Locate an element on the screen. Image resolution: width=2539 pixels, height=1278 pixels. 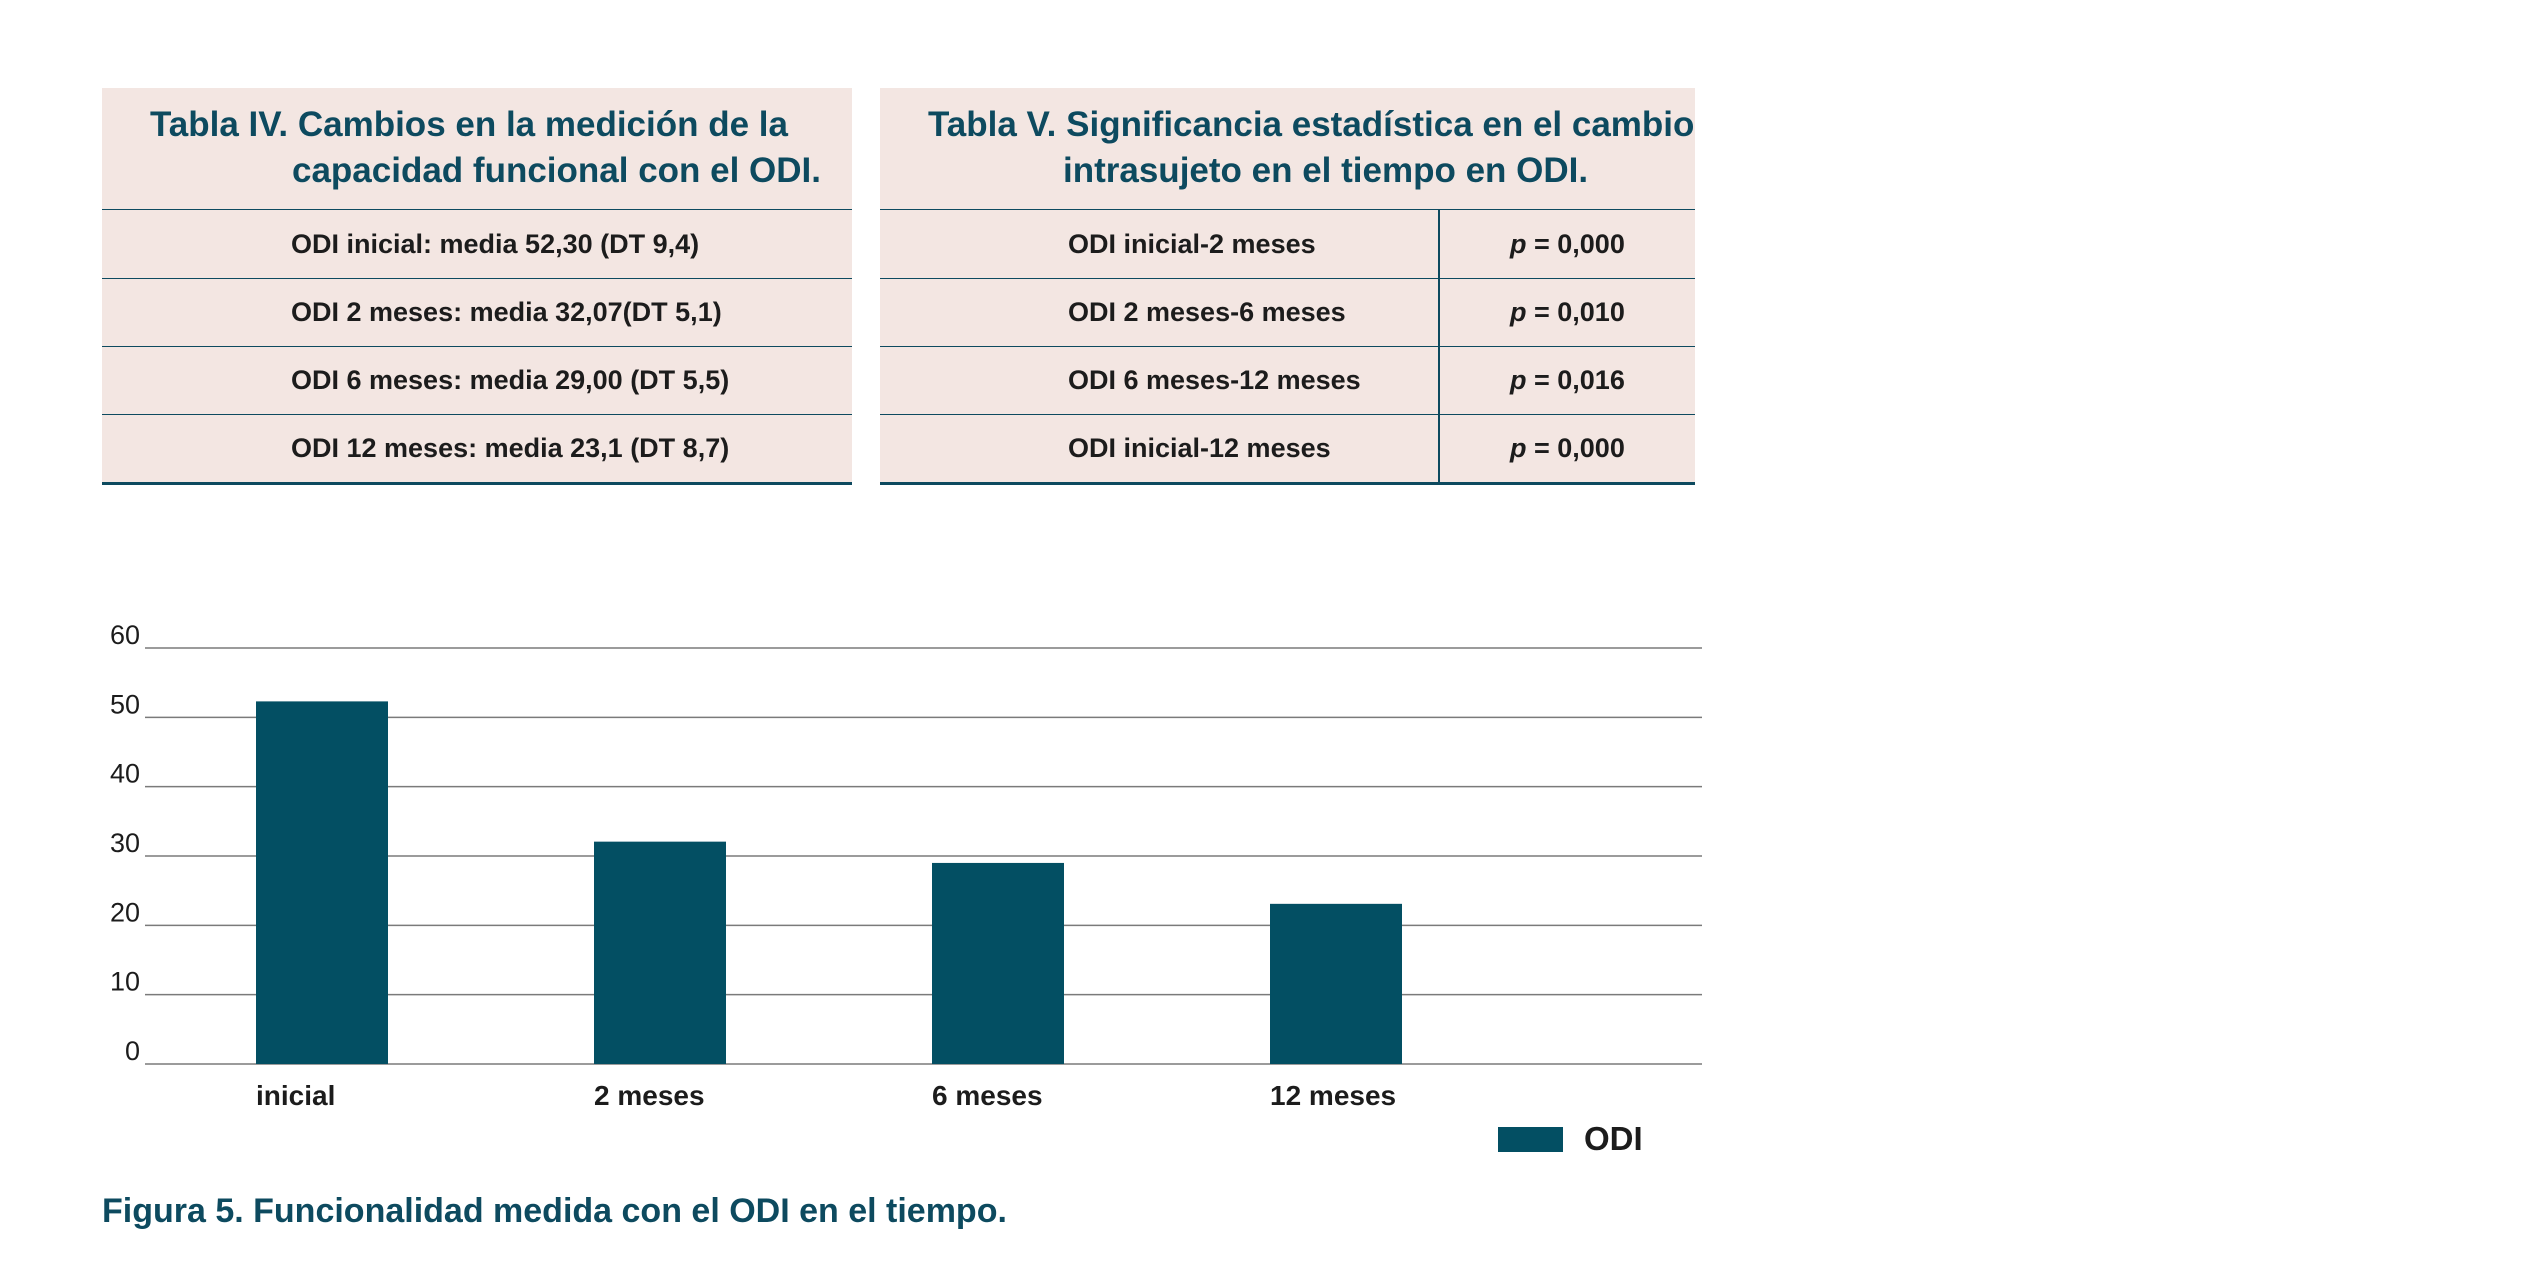
y-tick-label: 20 is located at coordinates (125, 912).